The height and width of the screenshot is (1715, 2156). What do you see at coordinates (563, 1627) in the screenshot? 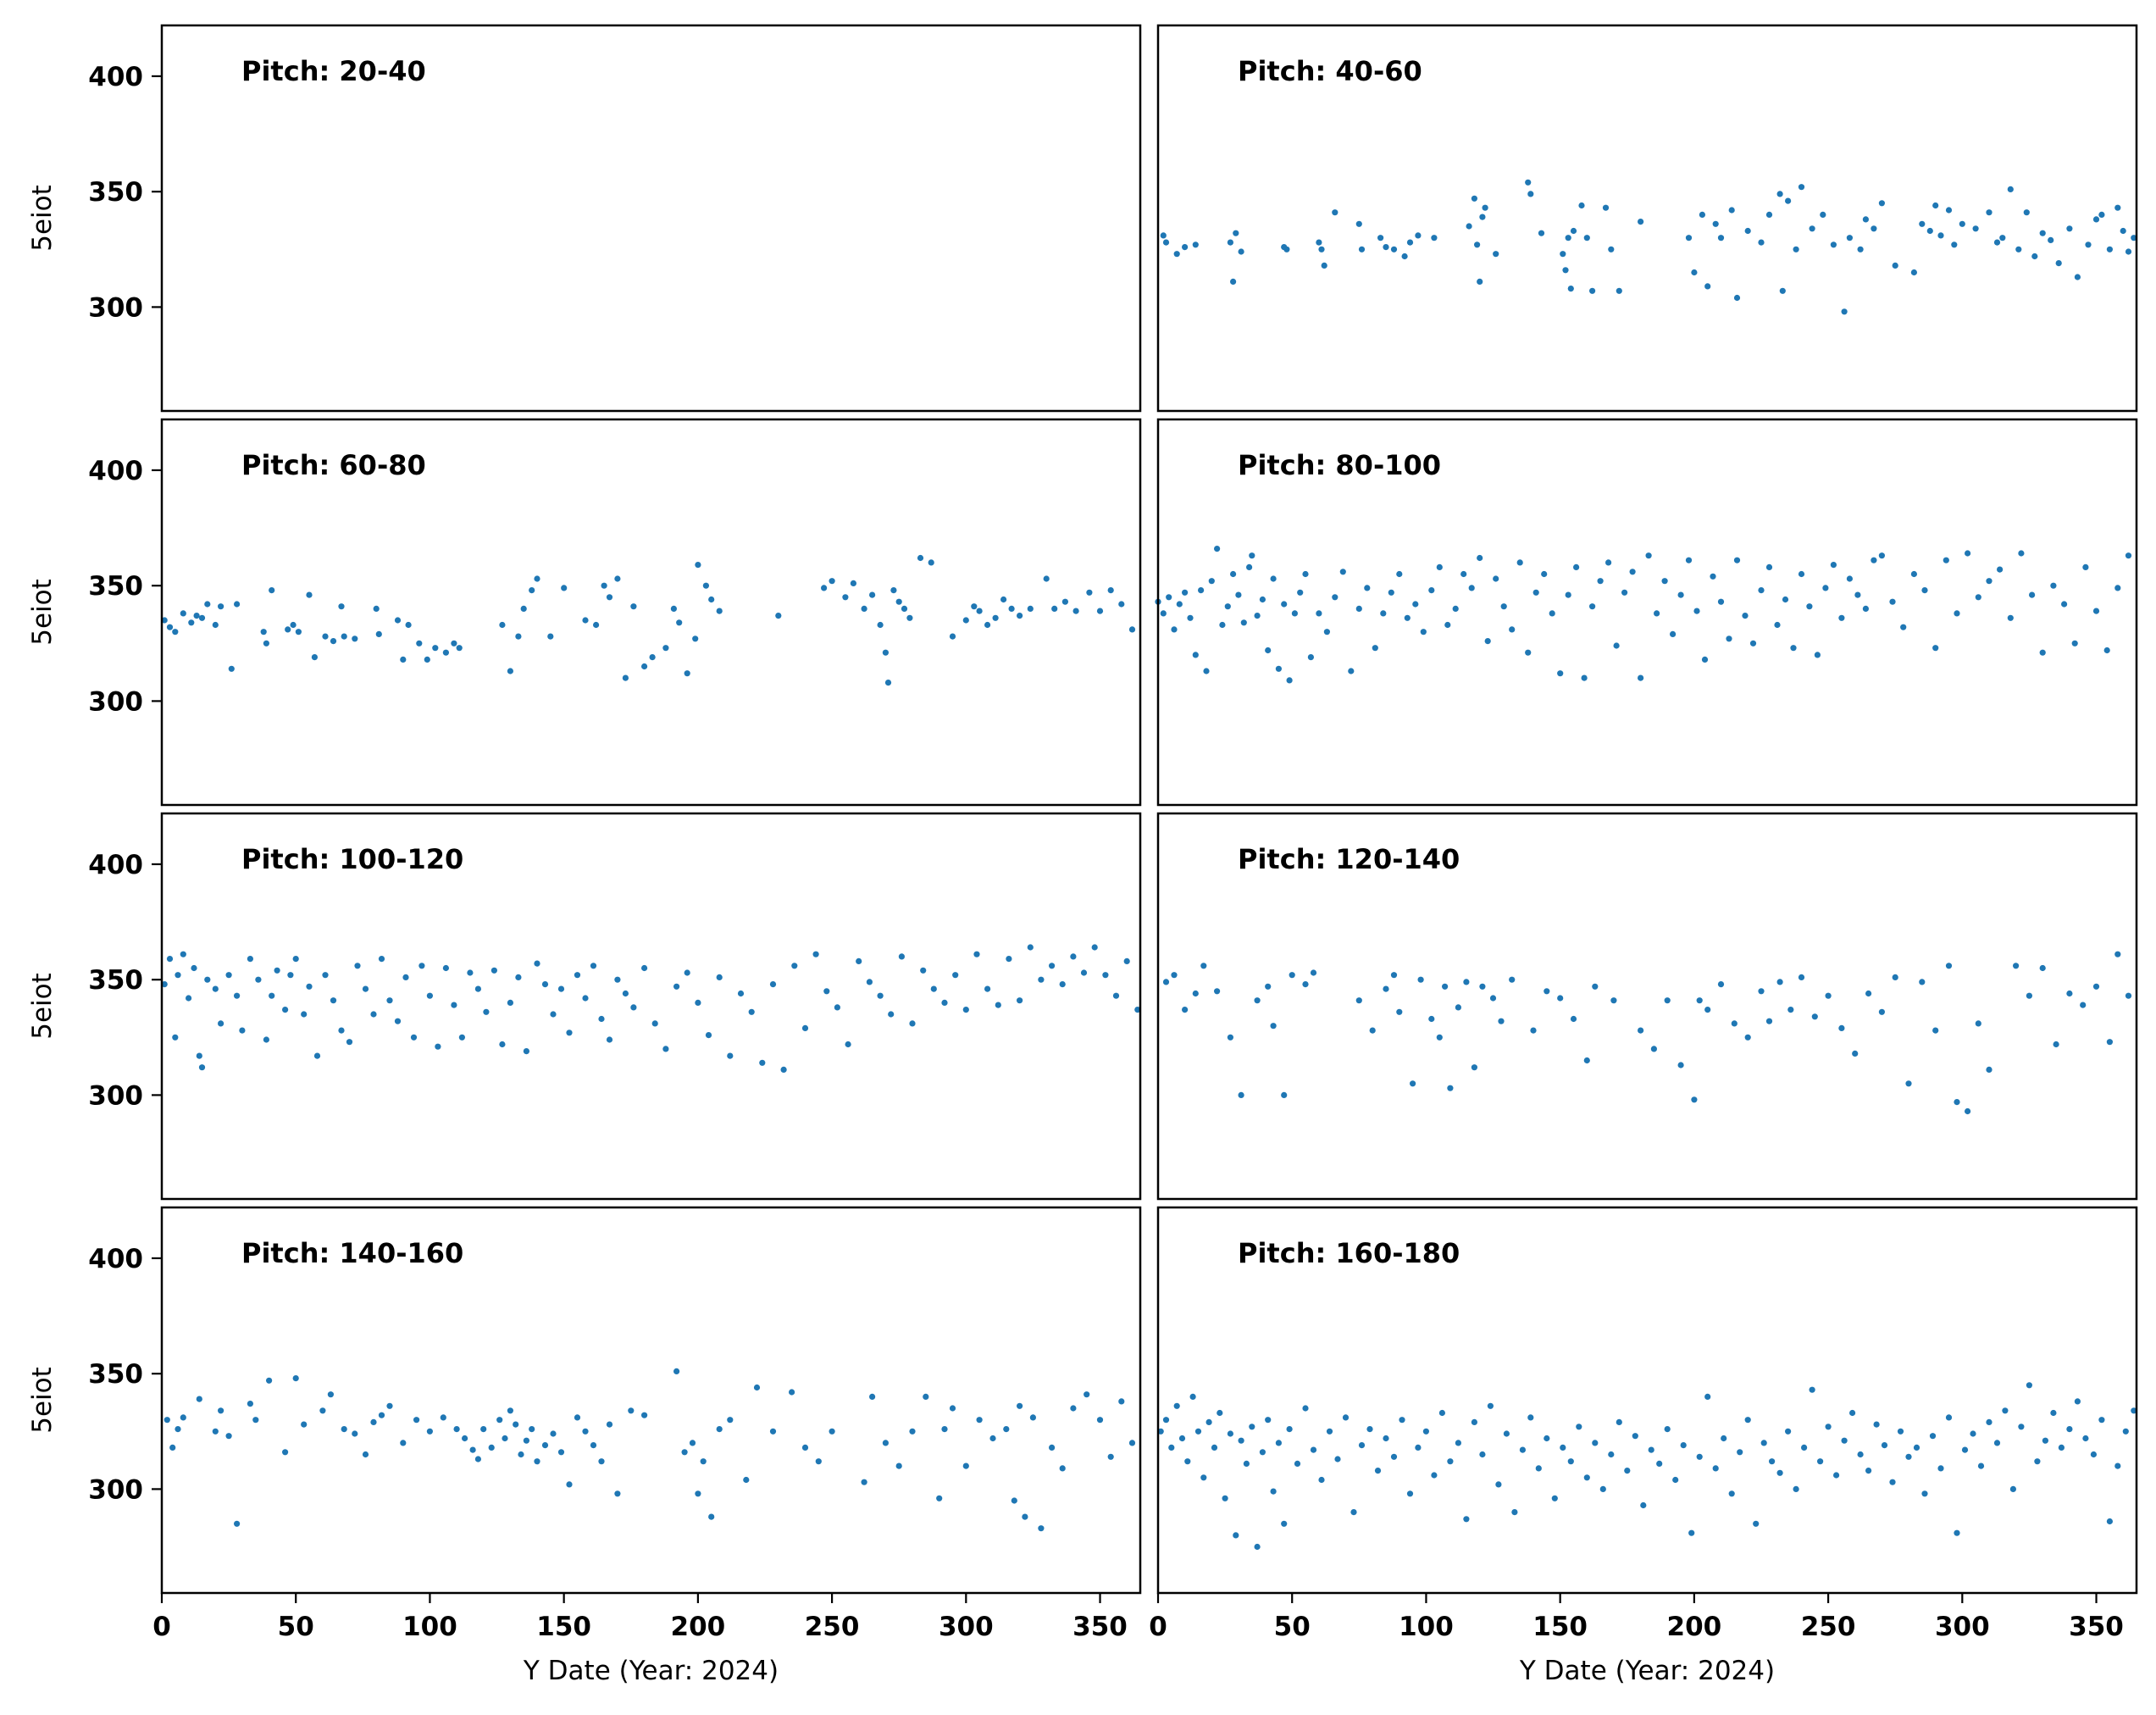
I see `x-tick-label: 150` at bounding box center [563, 1627].